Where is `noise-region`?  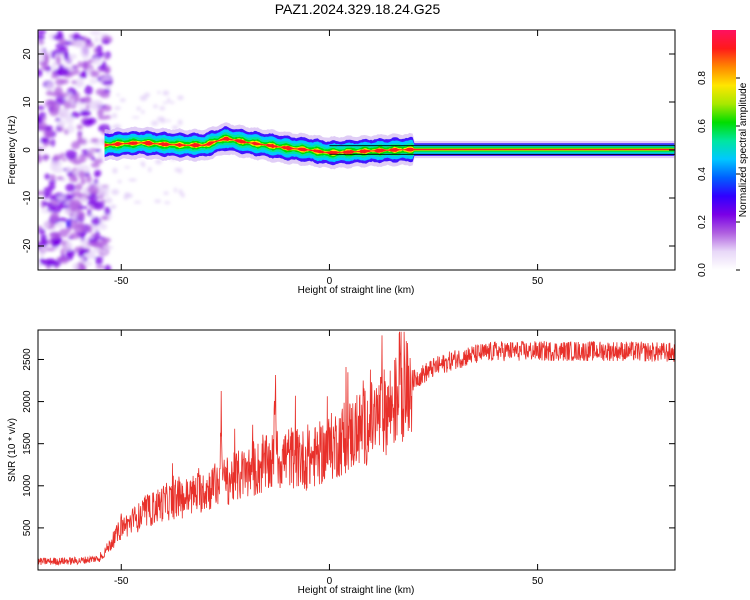 noise-region is located at coordinates (111, 150).